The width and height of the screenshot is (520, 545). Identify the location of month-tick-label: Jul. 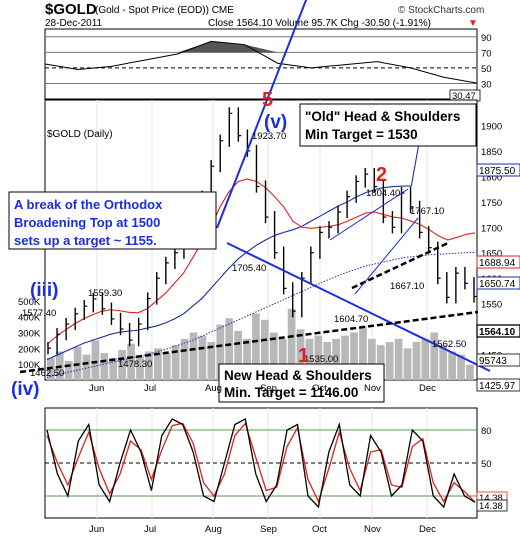
(150, 529).